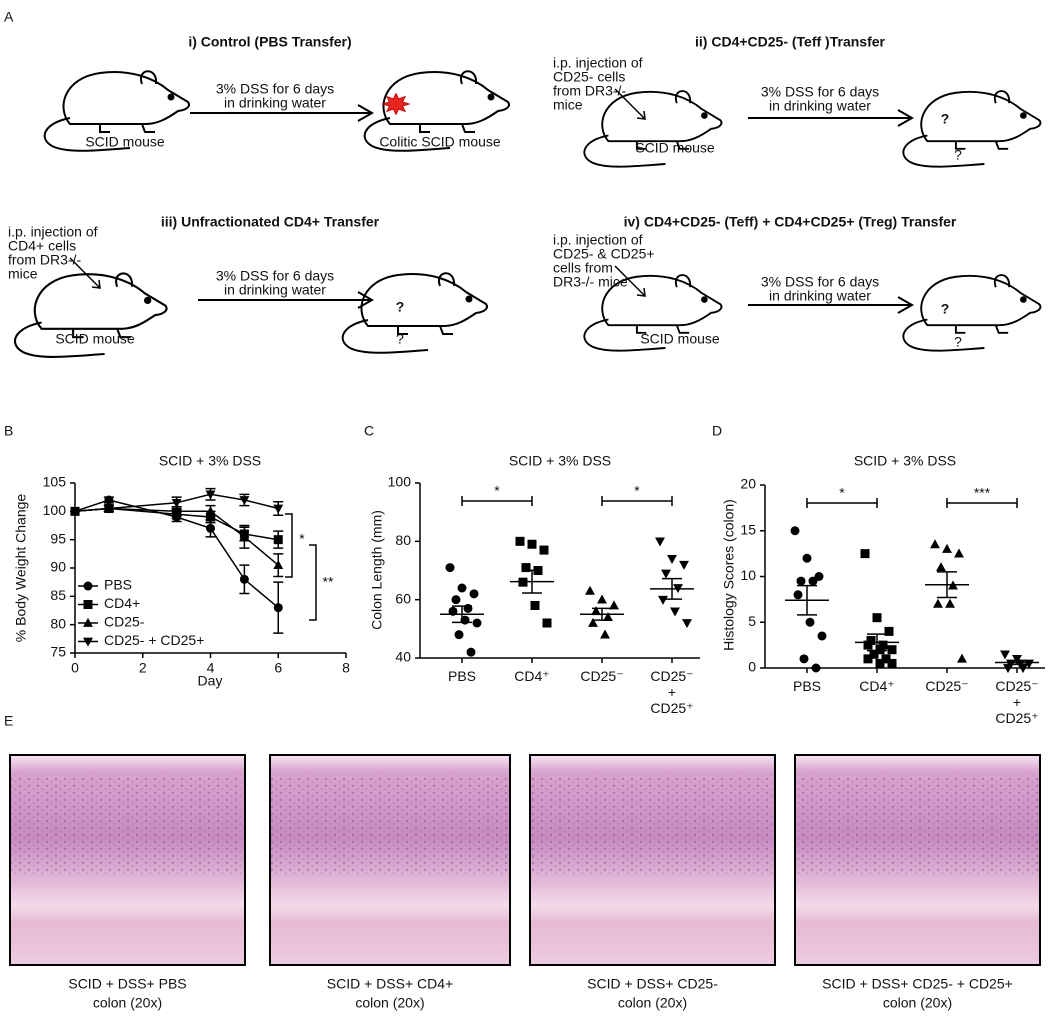 The width and height of the screenshot is (1050, 1018). I want to click on y-tick-label: 85, so click(58, 595).